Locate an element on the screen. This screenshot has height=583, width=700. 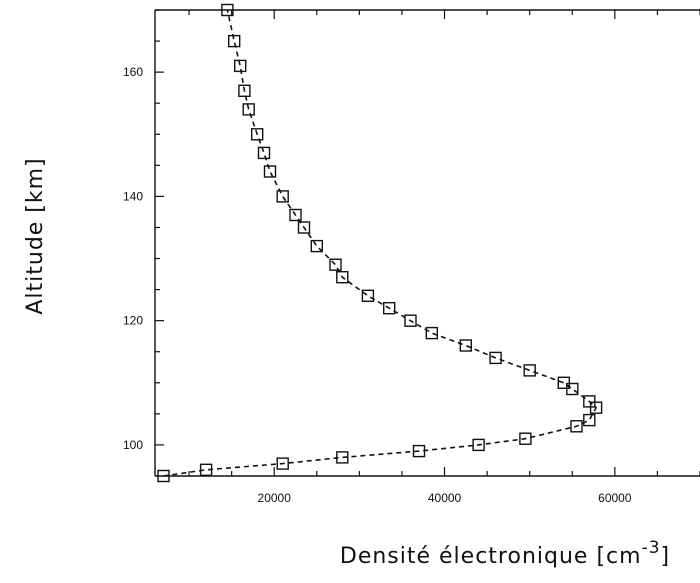
y-tick-label: 140 is located at coordinates (133, 196).